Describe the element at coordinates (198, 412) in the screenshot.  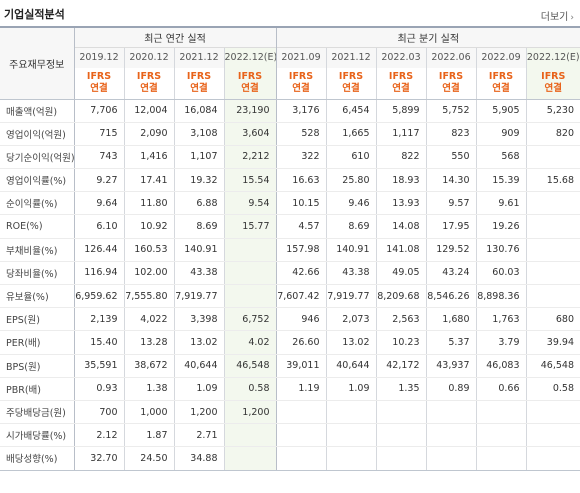
I see `annual-value-cell: 1,200` at that location.